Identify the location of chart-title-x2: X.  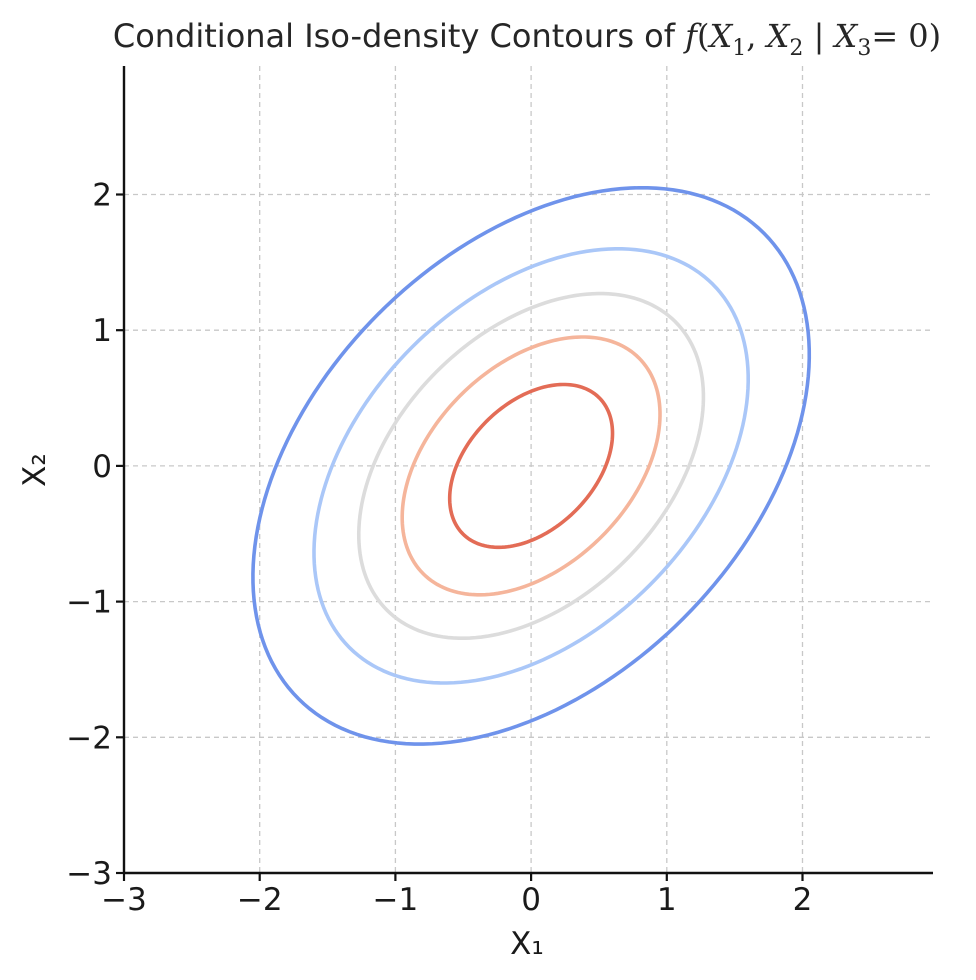
(777, 36).